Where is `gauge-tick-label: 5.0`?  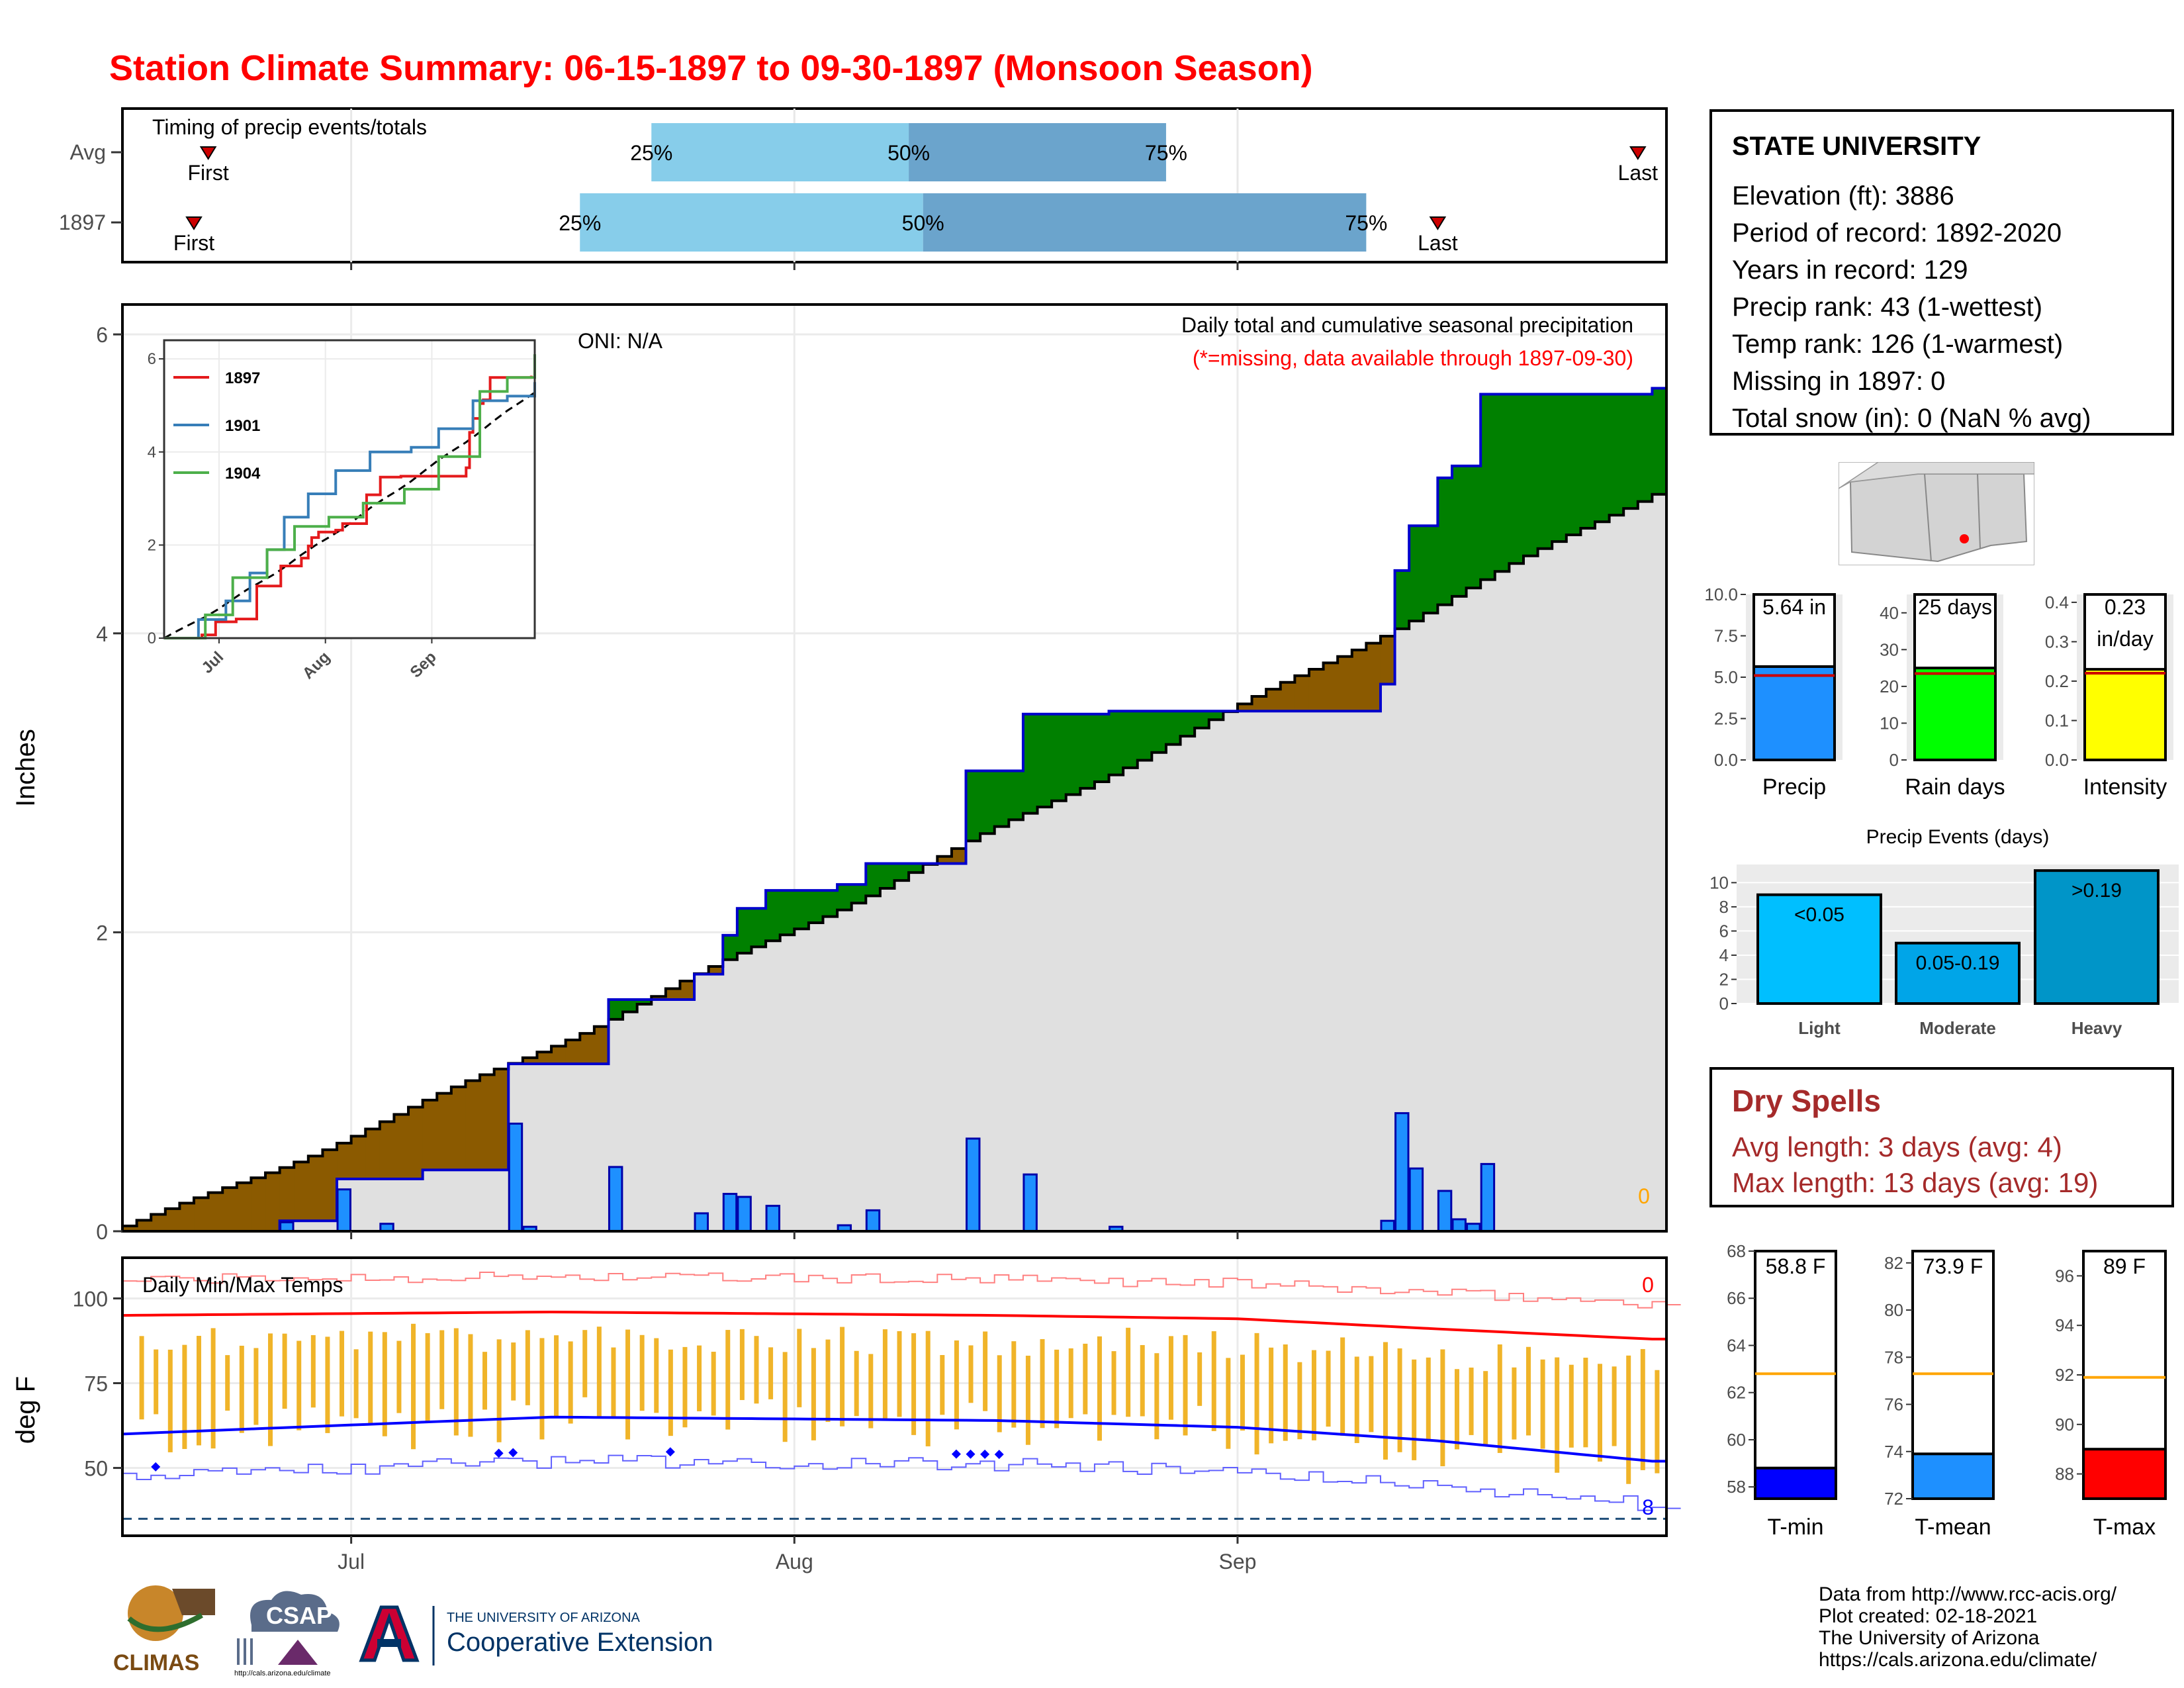
gauge-tick-label: 5.0 is located at coordinates (1726, 677).